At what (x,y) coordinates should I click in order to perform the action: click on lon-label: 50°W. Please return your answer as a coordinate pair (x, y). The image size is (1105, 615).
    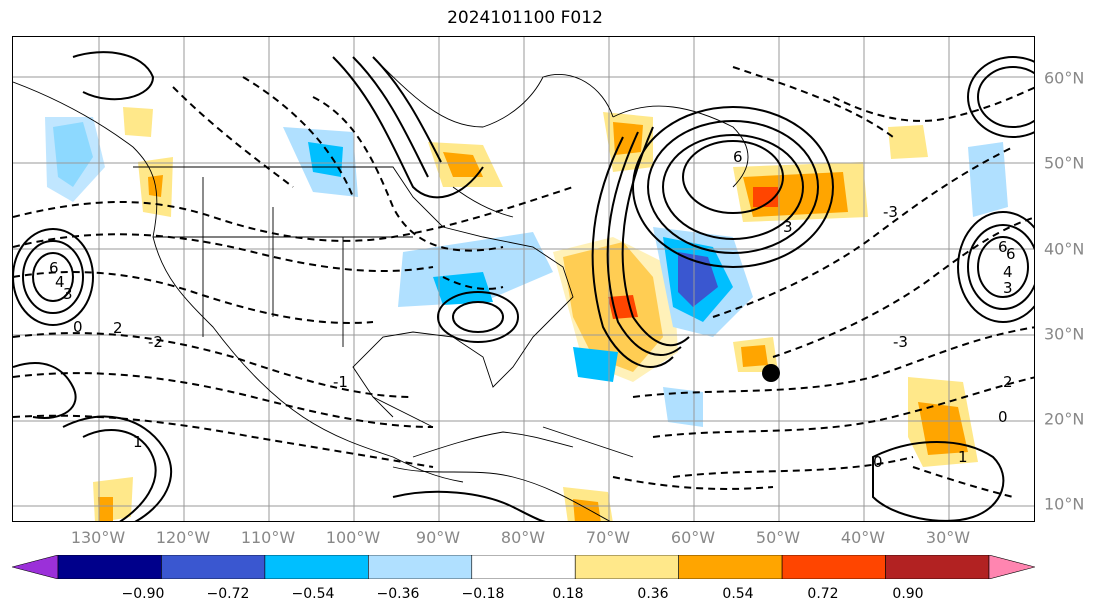
    Looking at the image, I should click on (778, 537).